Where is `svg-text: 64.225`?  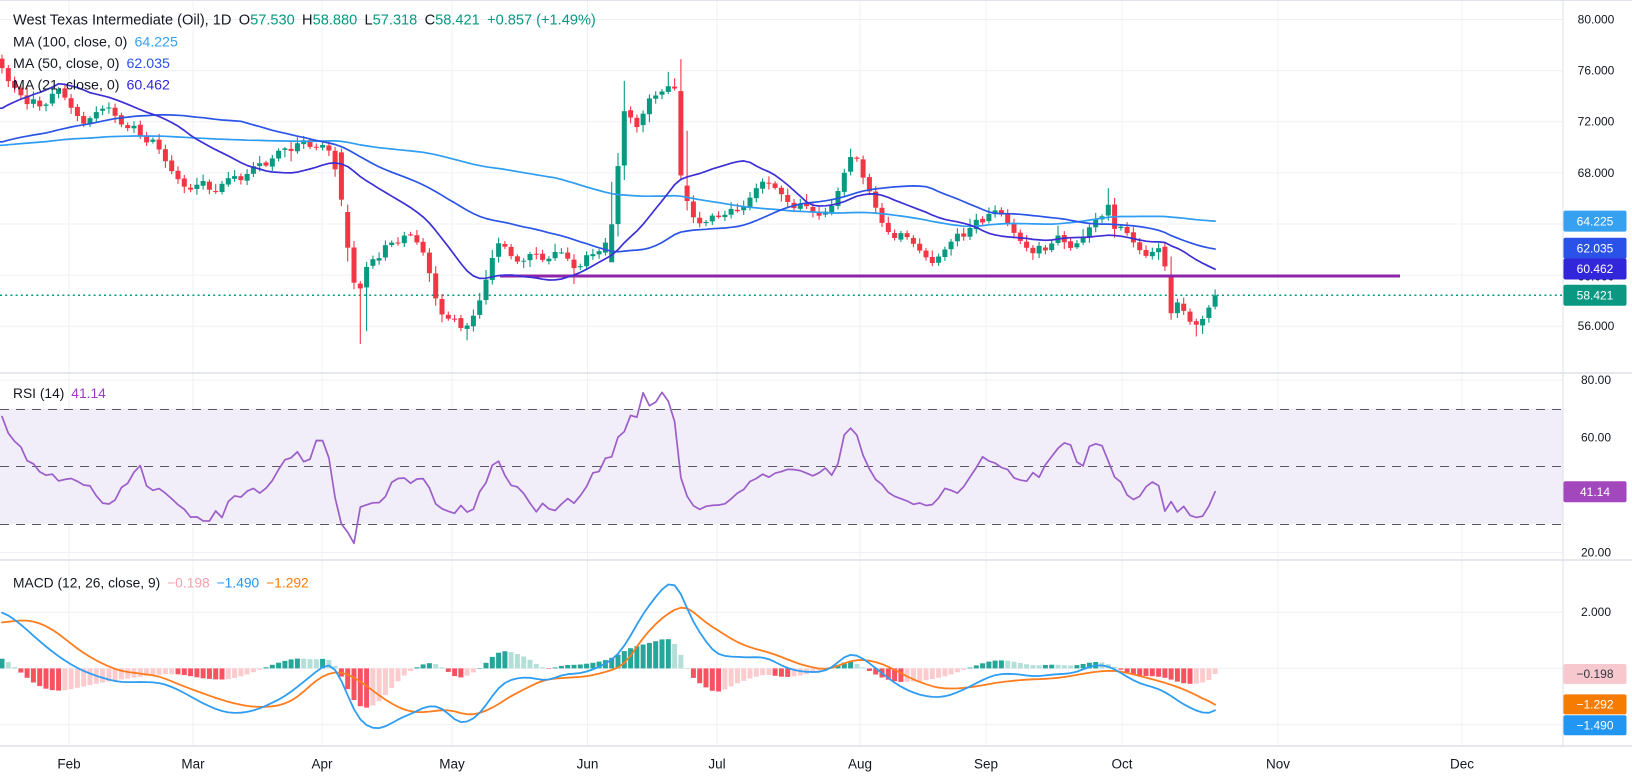 svg-text: 64.225 is located at coordinates (1595, 221).